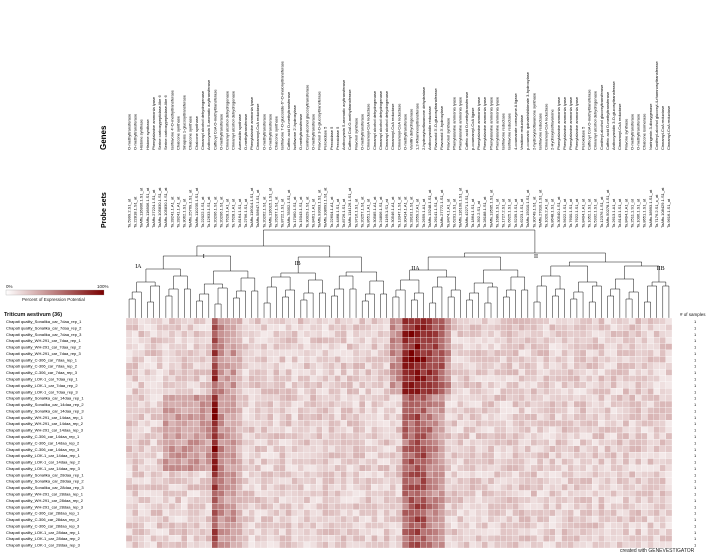 The image size is (708, 558). I want to click on sample-row-label: Chapati quality_Sonalika_car_28daa_rep_3, so click(45, 487).